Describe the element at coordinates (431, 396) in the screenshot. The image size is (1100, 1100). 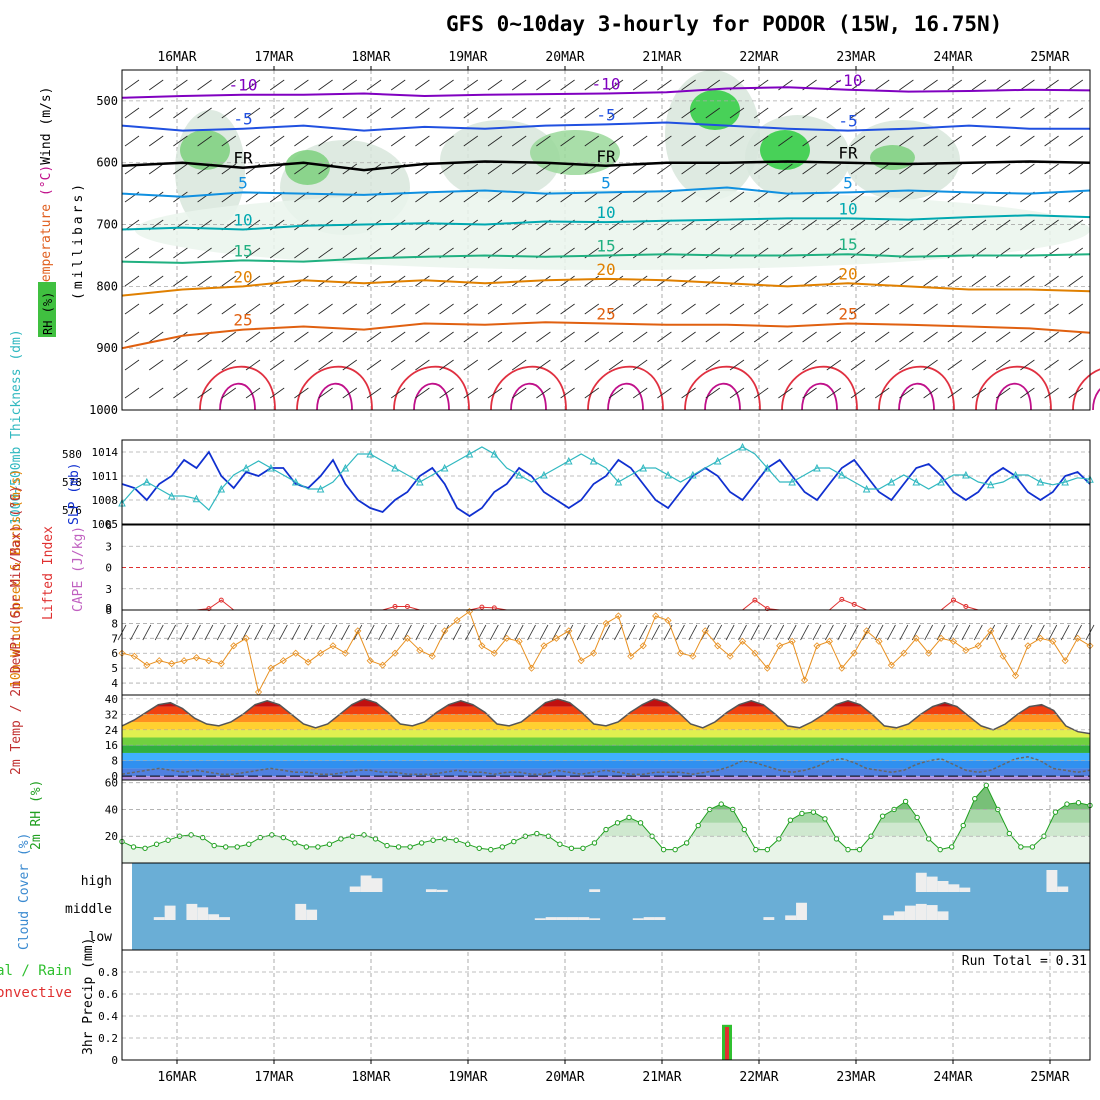
I see `surface-heat-contour` at that location.